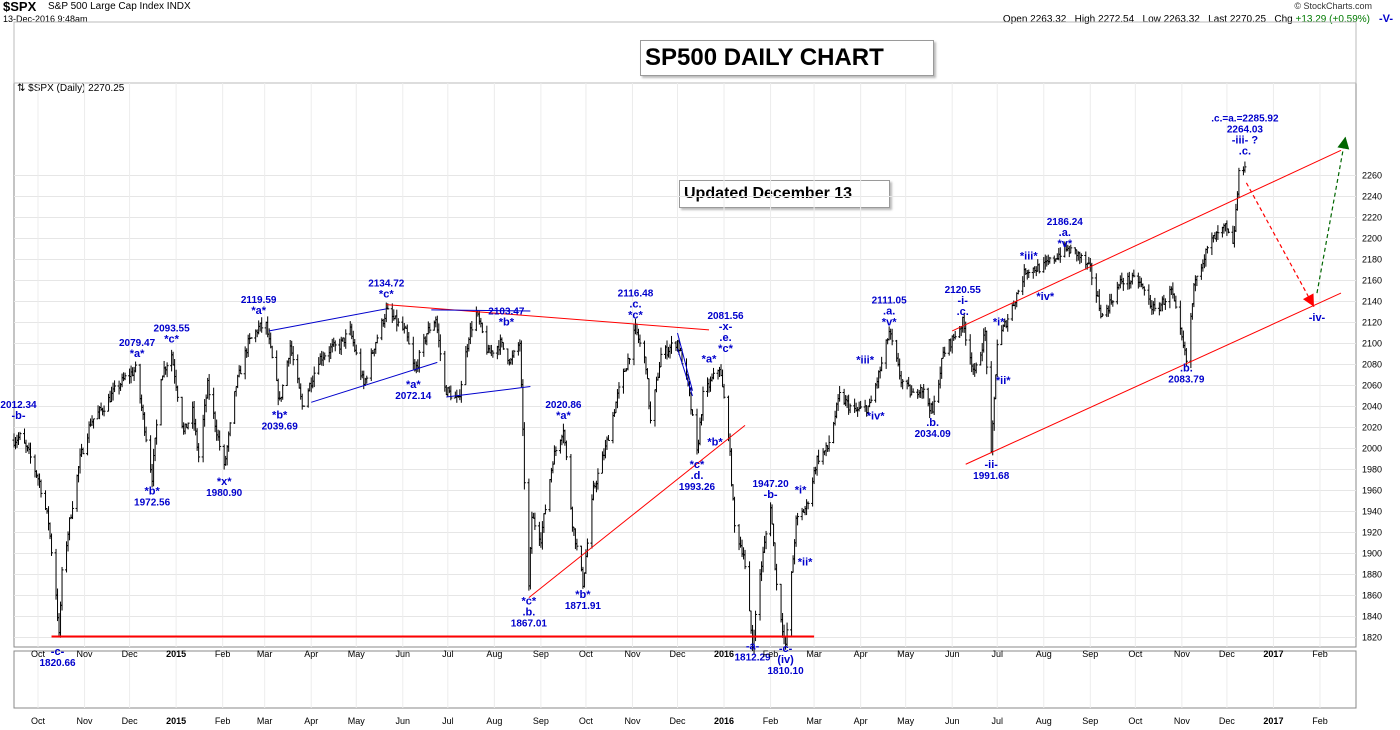 The image size is (1400, 730). Describe the element at coordinates (259, 300) in the screenshot. I see `wave-label: 2119.59` at that location.